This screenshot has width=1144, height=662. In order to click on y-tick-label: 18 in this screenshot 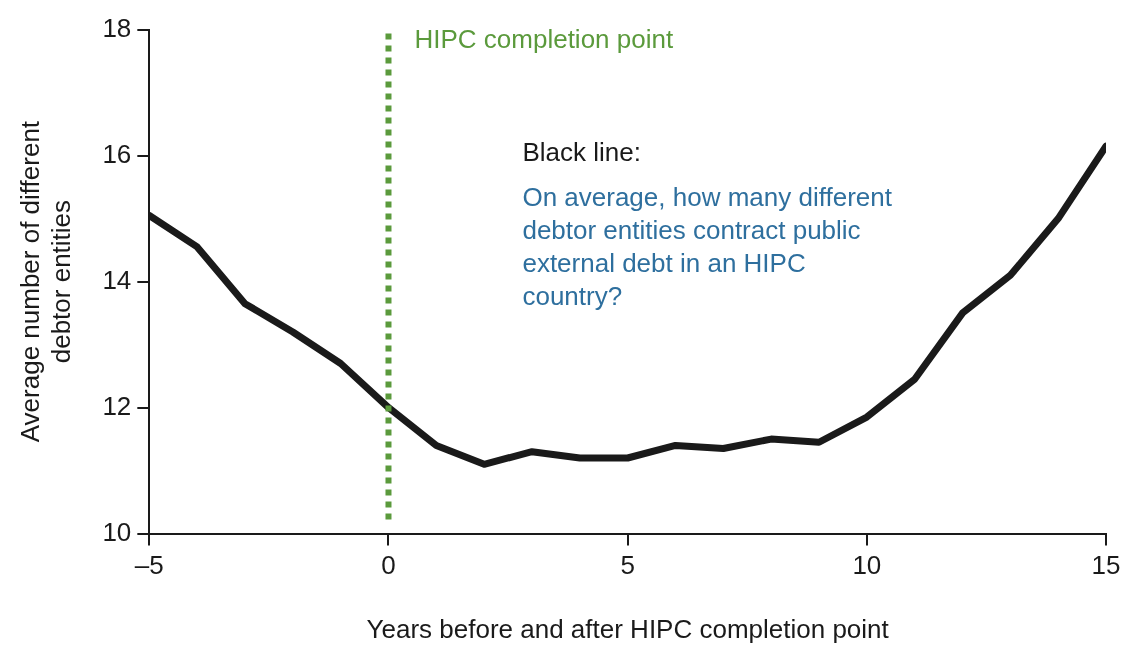, I will do `click(117, 27)`.